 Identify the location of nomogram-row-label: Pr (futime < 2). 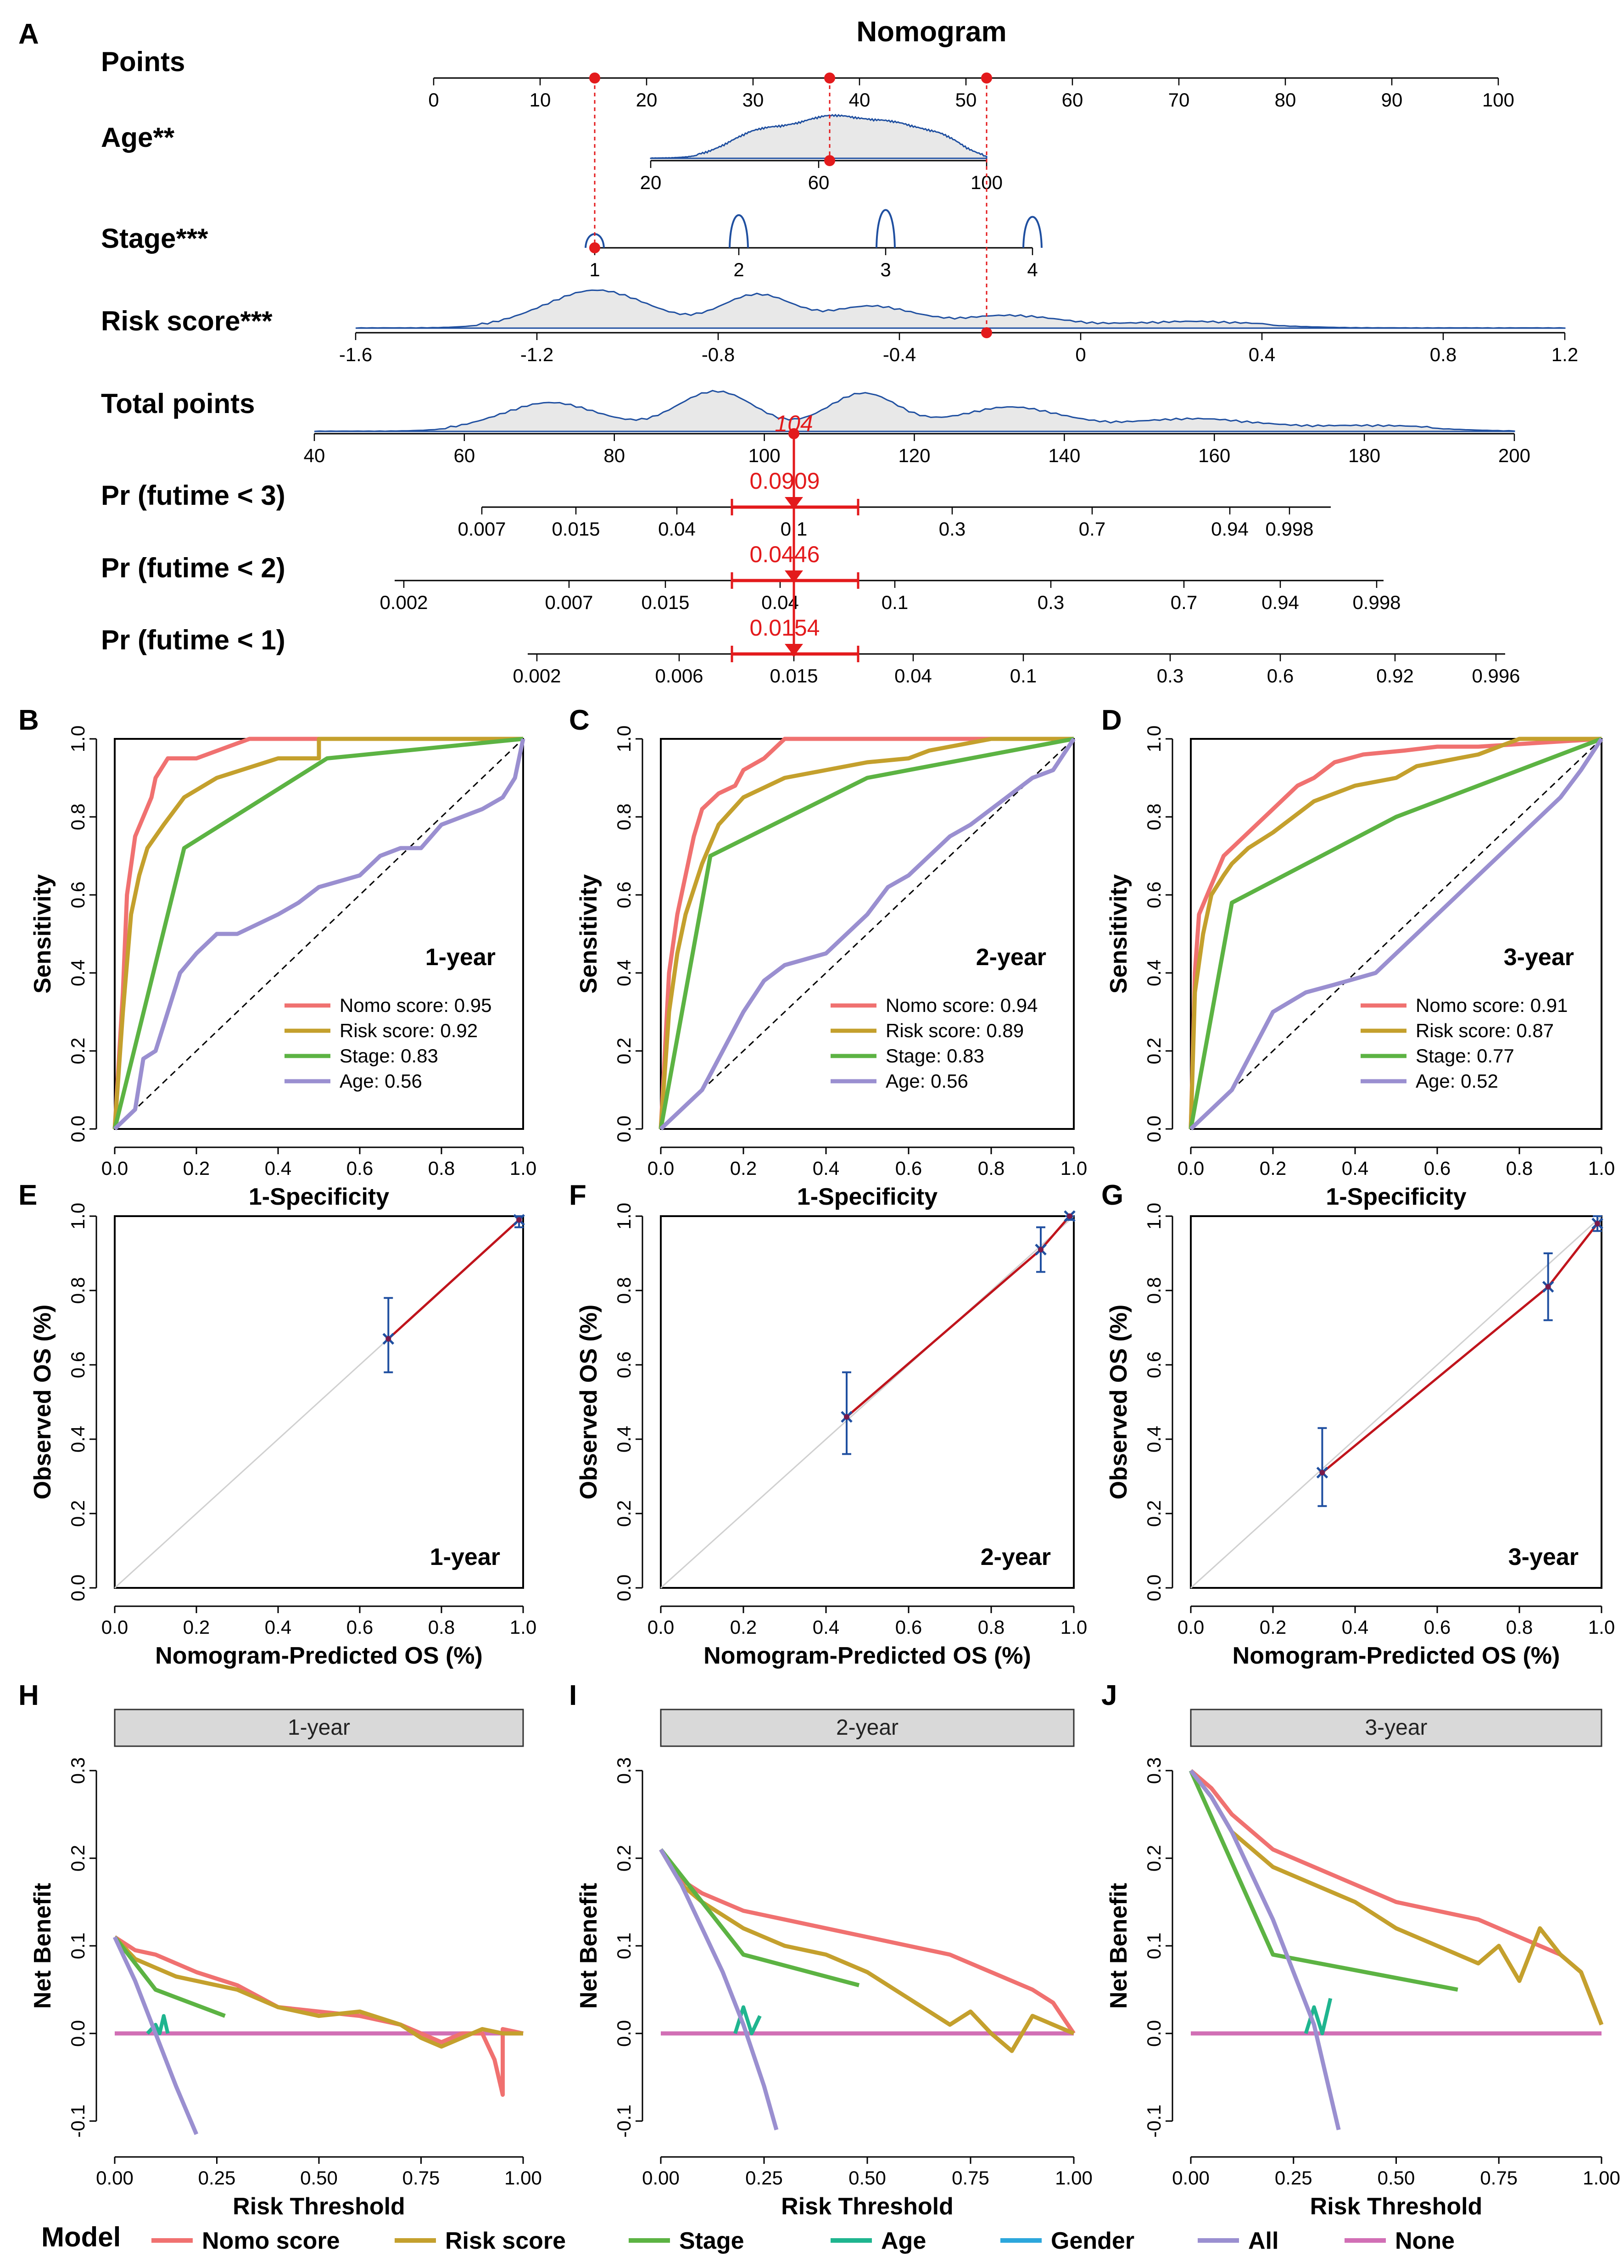
(193, 568).